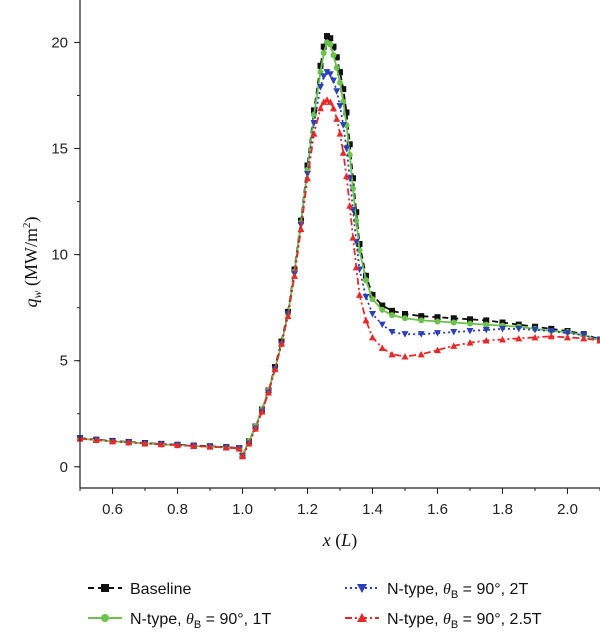  I want to click on y-tick-label: 20, so click(59, 42).